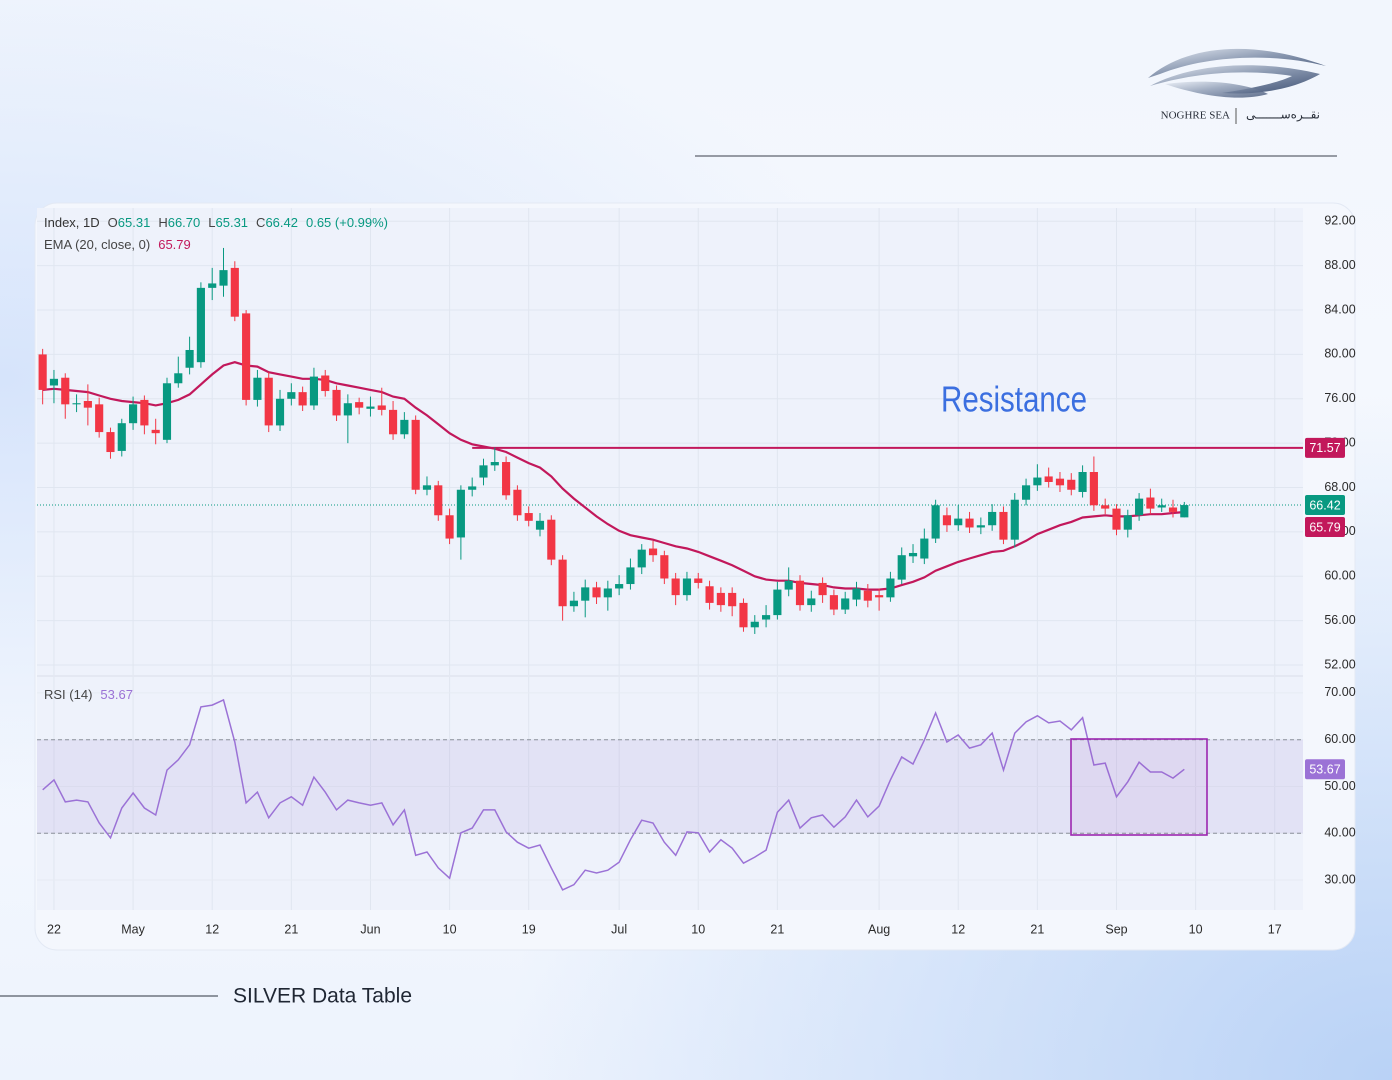 This screenshot has height=1080, width=1392. Describe the element at coordinates (370, 929) in the screenshot. I see `x-tick-label: Jun` at that location.